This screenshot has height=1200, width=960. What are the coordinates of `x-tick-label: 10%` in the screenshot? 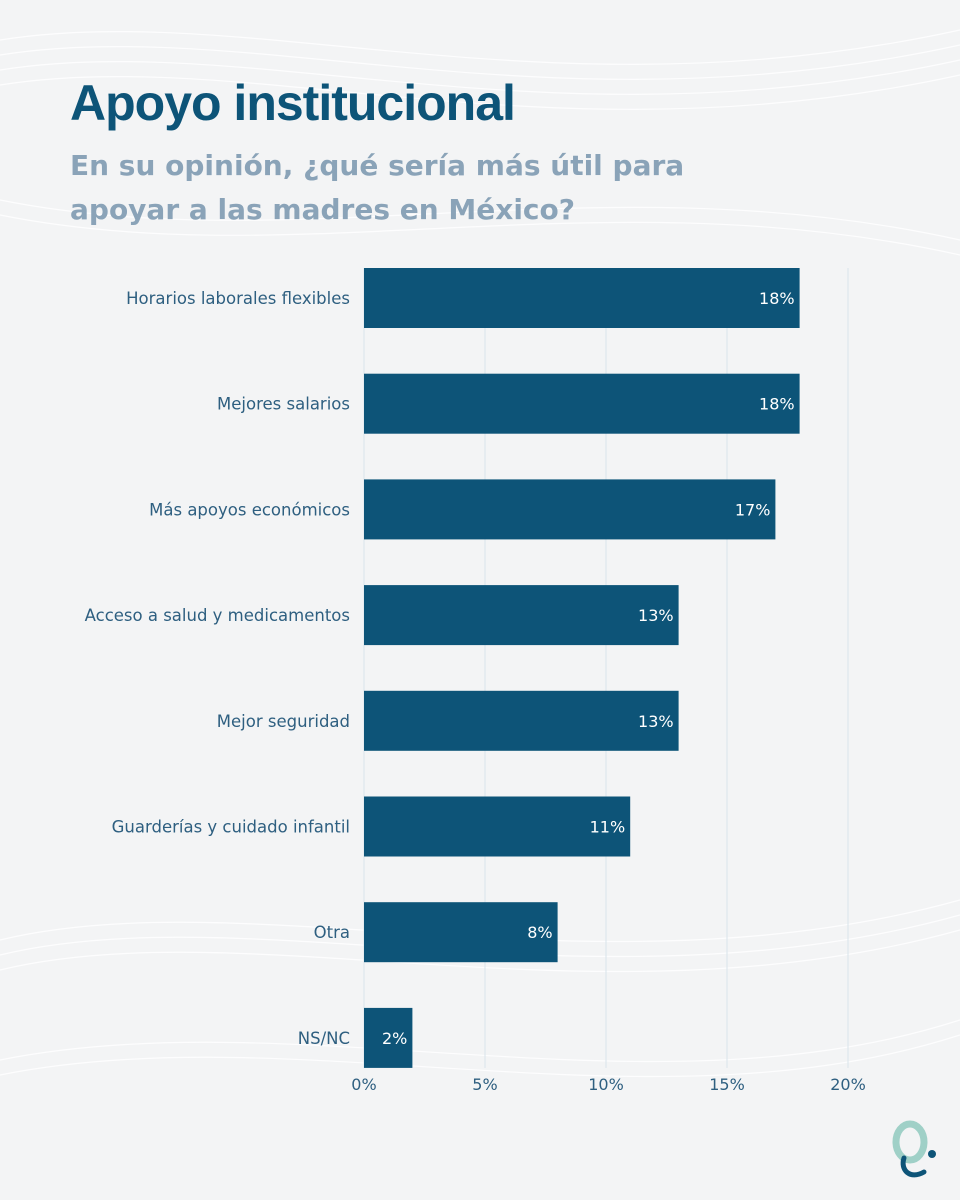 It's located at (606, 1084).